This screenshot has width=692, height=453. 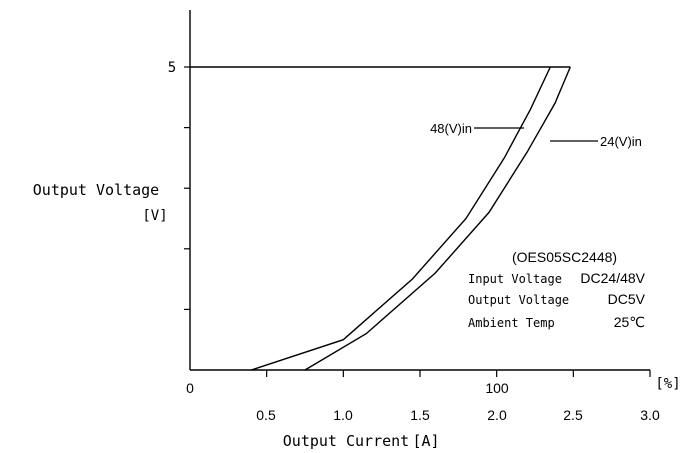 I want to click on x-tick-label: 2.5, so click(x=573, y=415).